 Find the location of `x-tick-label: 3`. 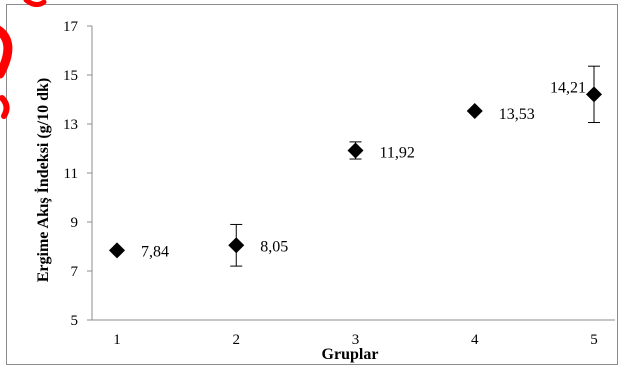

x-tick-label: 3 is located at coordinates (356, 340).